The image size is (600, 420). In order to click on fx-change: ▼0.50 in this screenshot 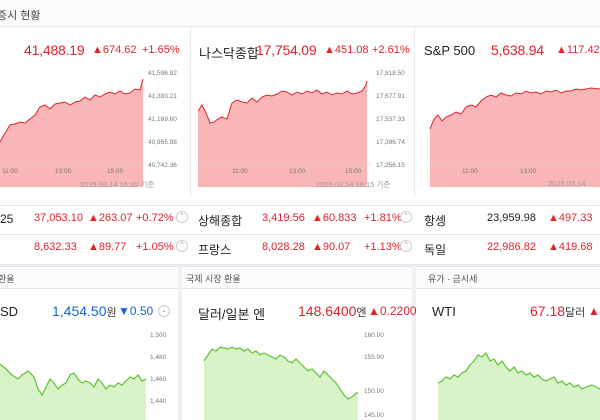, I will do `click(136, 311)`.